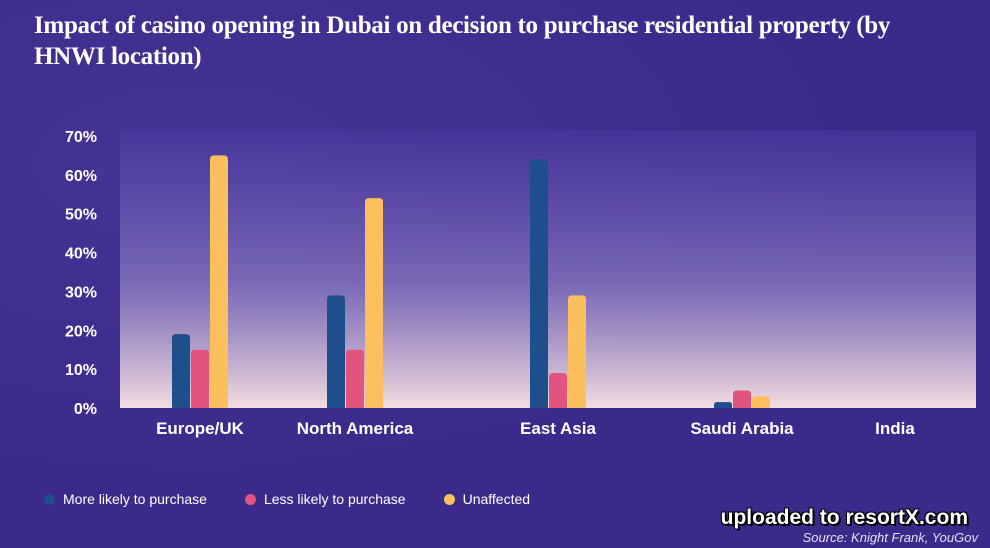  What do you see at coordinates (81, 331) in the screenshot?
I see `y-tick-label: 20%` at bounding box center [81, 331].